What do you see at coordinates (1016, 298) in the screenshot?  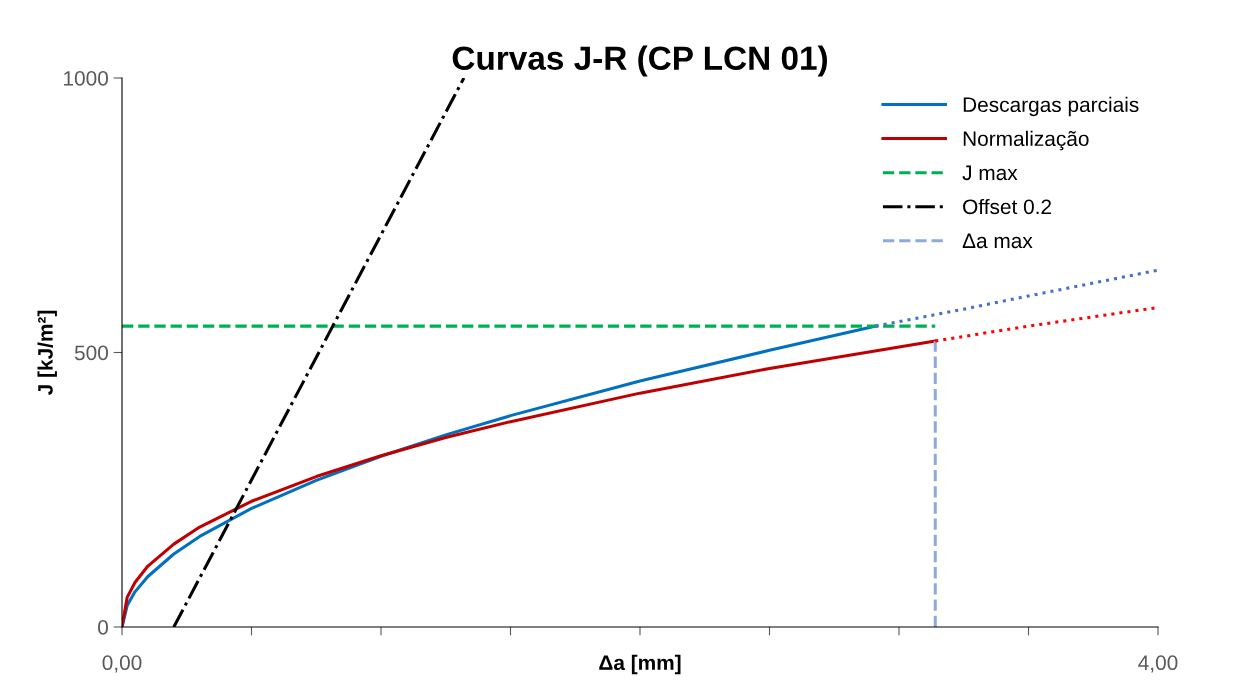 I see `line-series` at bounding box center [1016, 298].